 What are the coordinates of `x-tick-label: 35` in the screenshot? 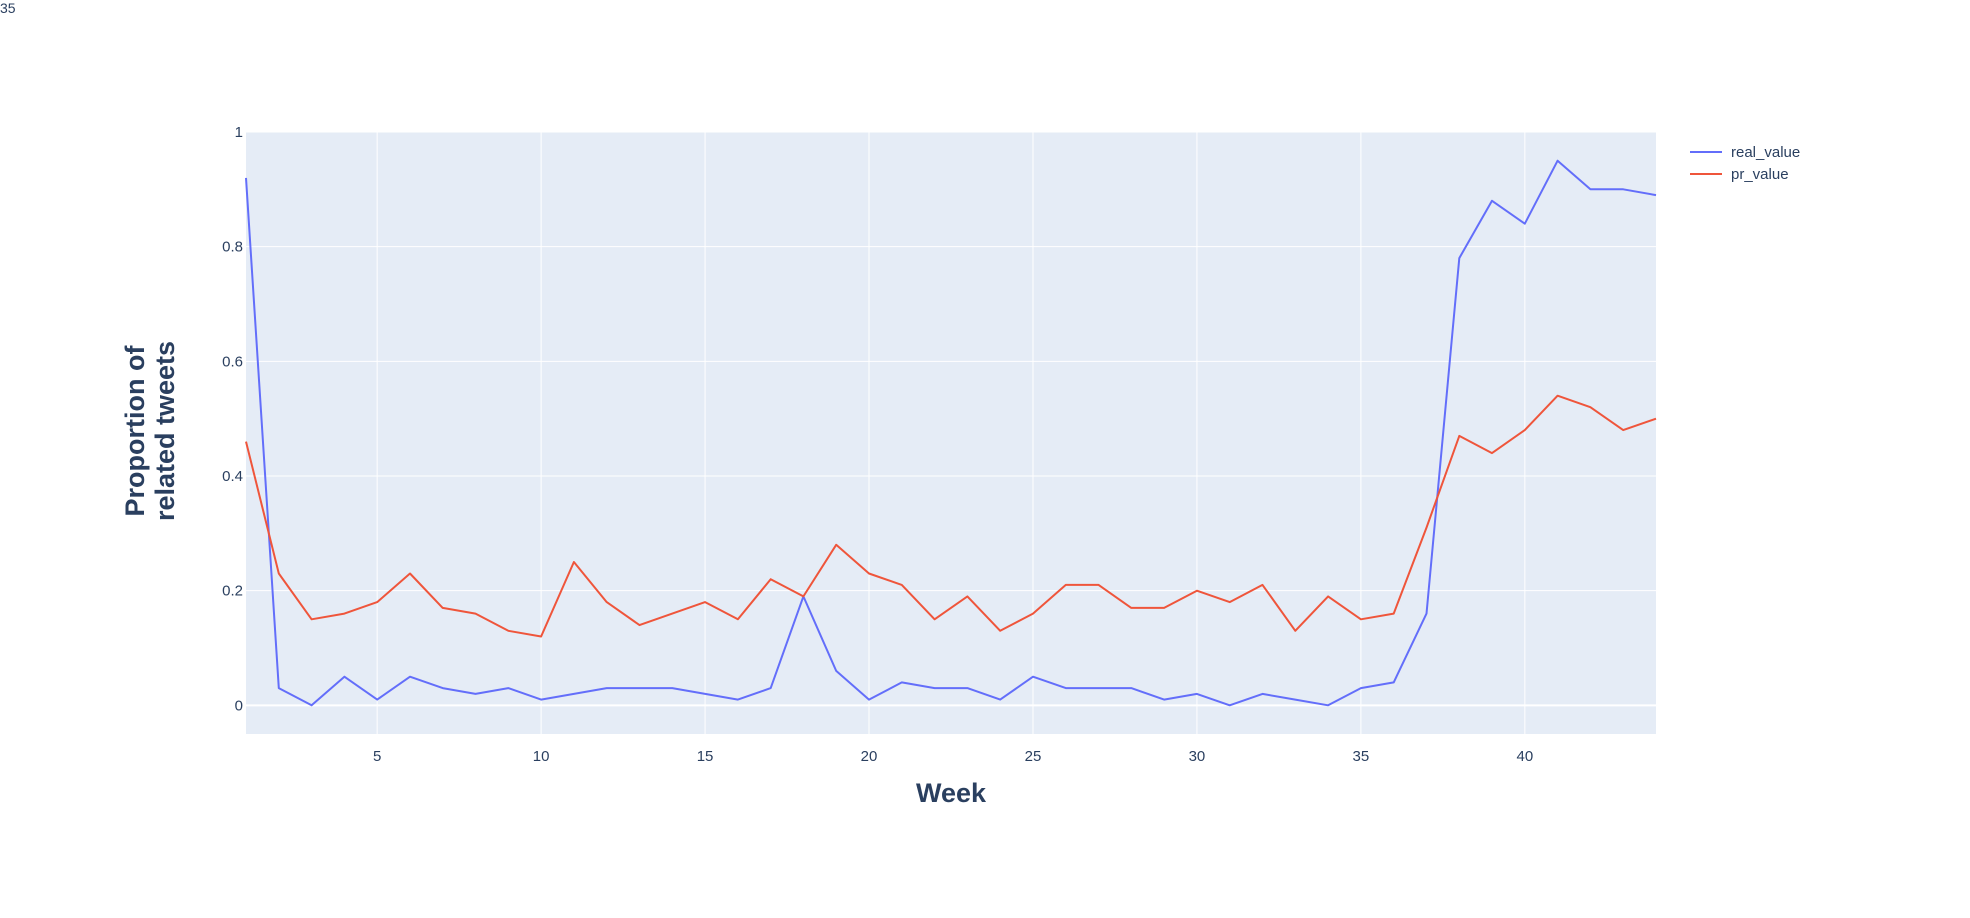 It's located at (1361, 756).